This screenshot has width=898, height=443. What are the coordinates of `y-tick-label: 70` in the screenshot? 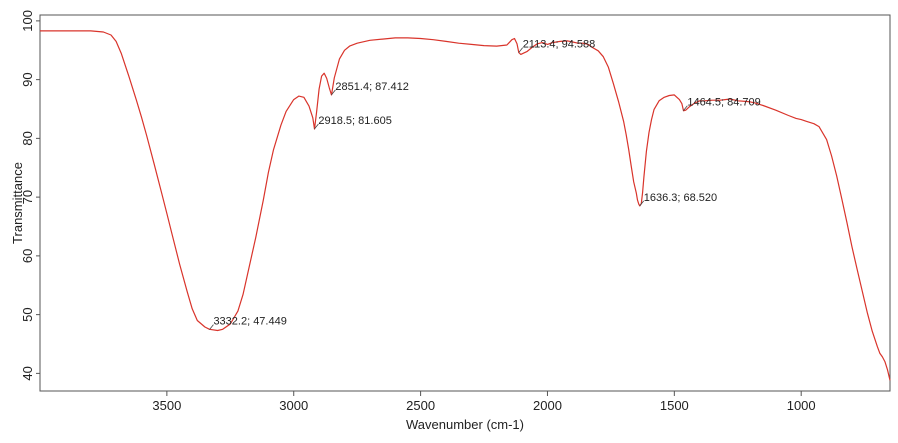 It's located at (27, 197).